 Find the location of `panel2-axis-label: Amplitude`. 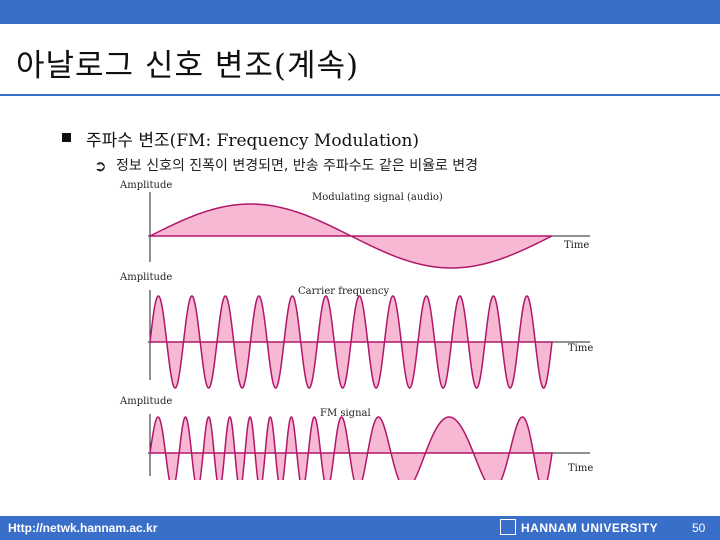

panel2-axis-label: Amplitude is located at coordinates (145, 277).